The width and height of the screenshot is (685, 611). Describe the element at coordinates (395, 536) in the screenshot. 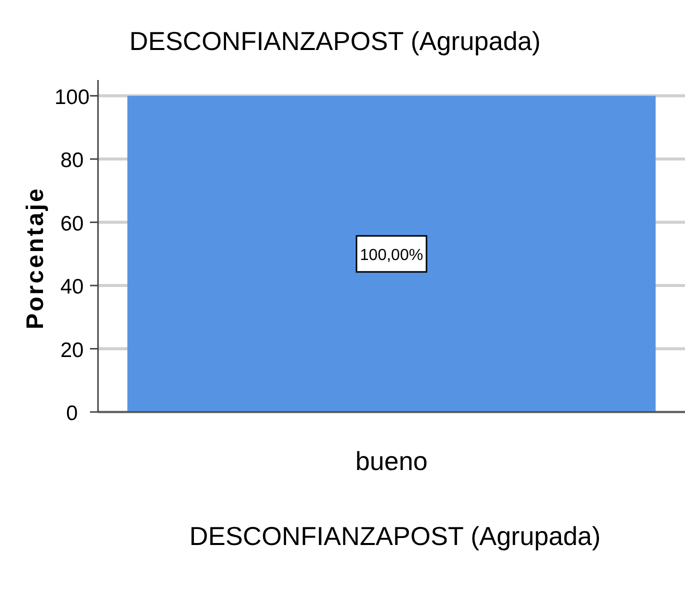

I see `x-axis-title: DESCONFIANZAPOST (Agrupada)` at that location.